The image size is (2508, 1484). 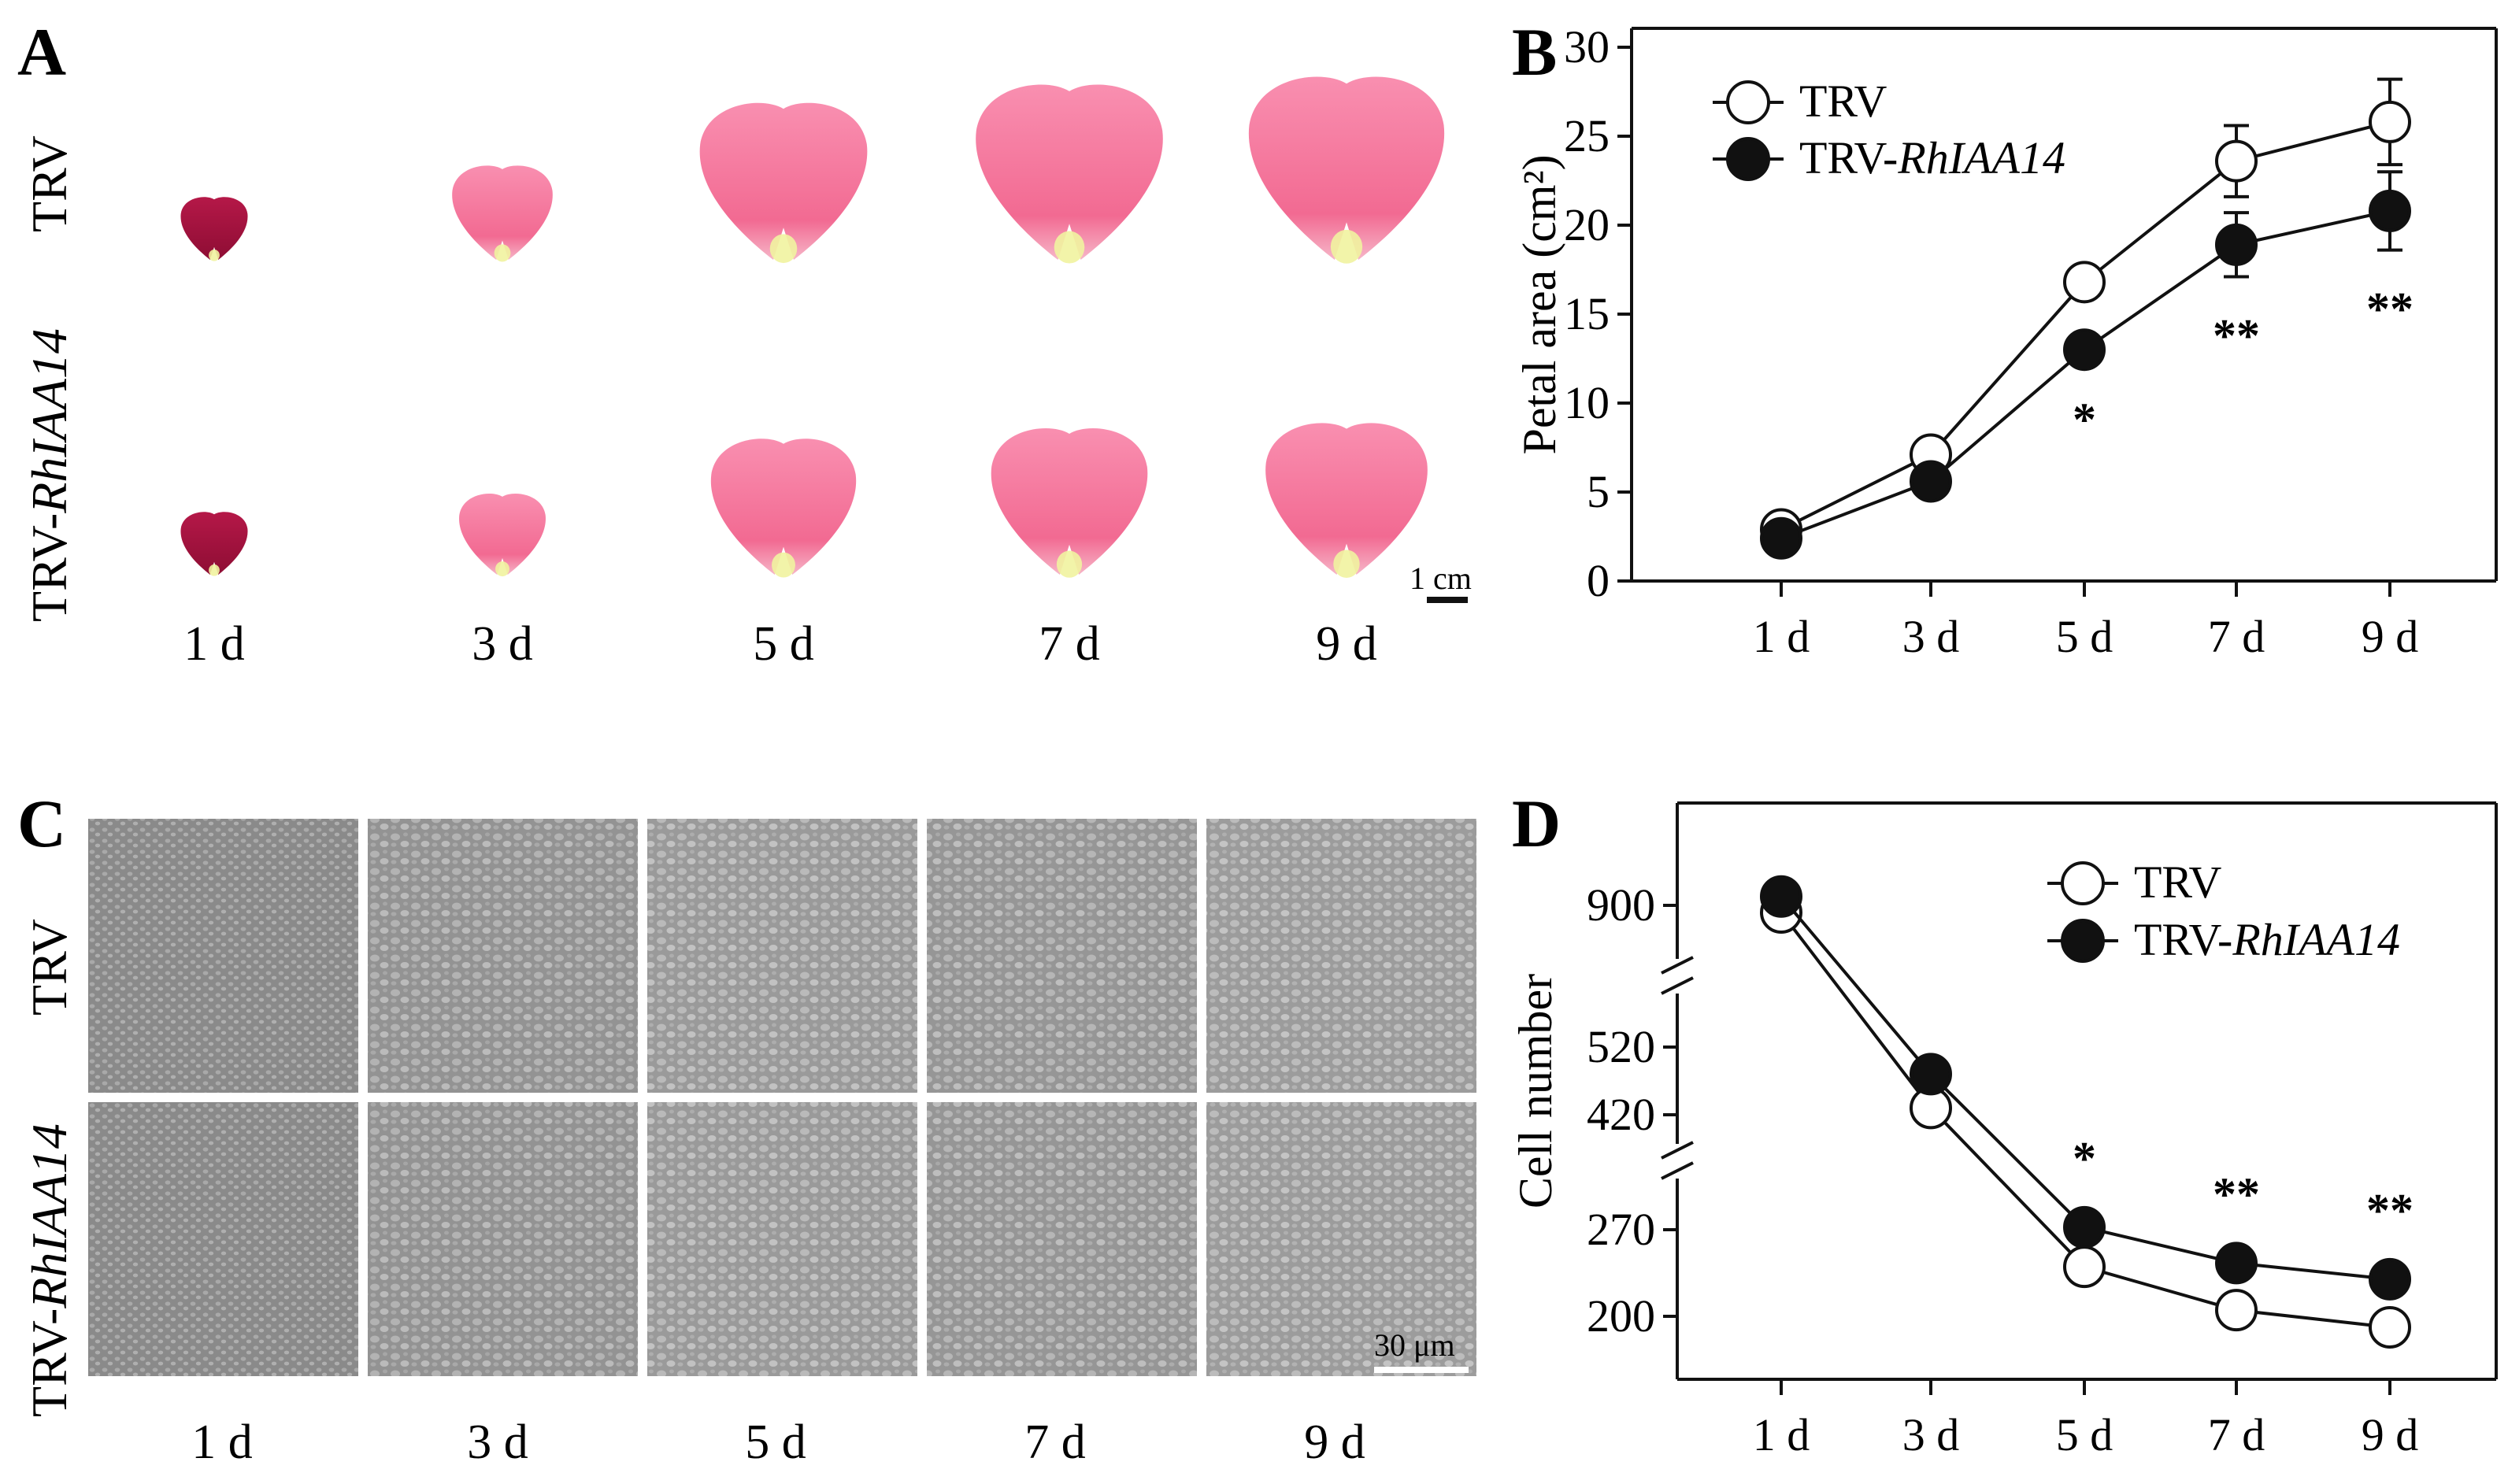 I want to click on panel-c-day-3: 3 d, so click(x=497, y=1443).